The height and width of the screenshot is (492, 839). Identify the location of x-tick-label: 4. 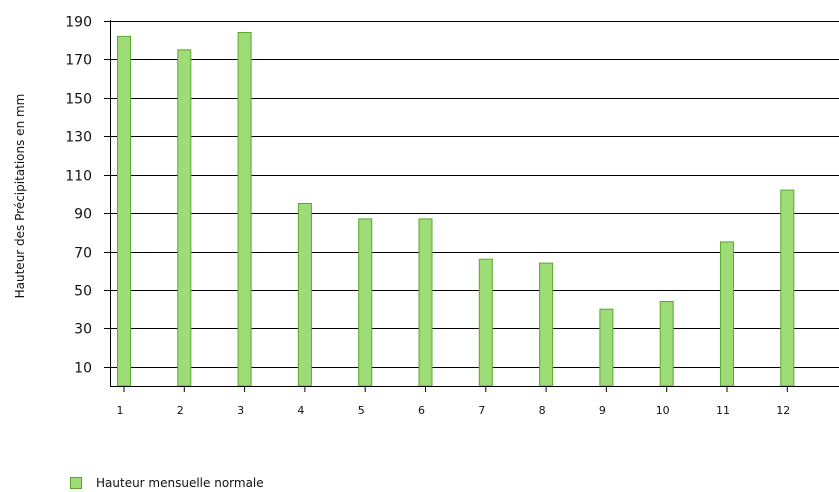
(300, 410).